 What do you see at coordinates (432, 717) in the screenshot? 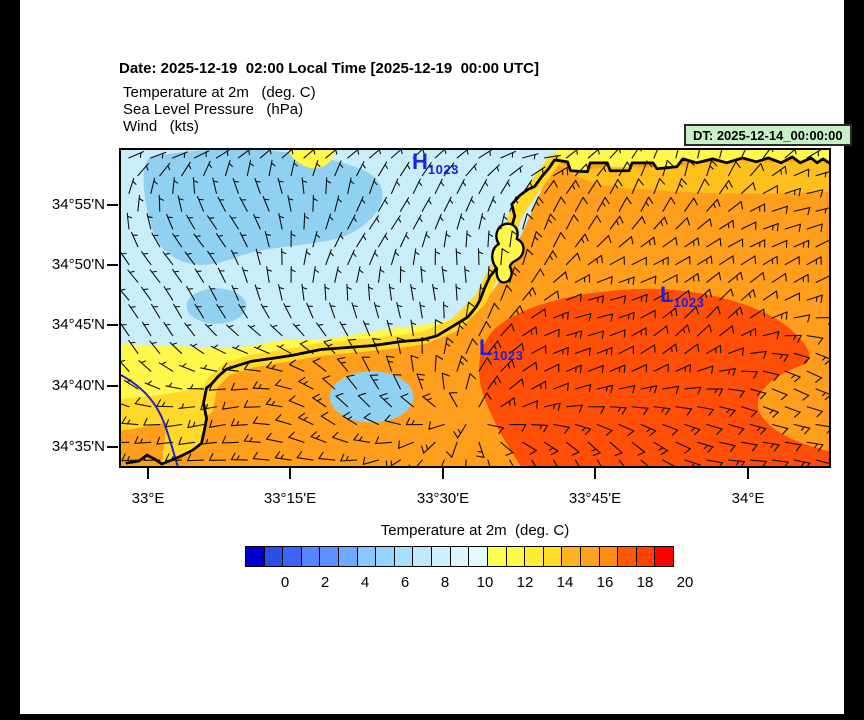
I see `bottom-border-bar` at bounding box center [432, 717].